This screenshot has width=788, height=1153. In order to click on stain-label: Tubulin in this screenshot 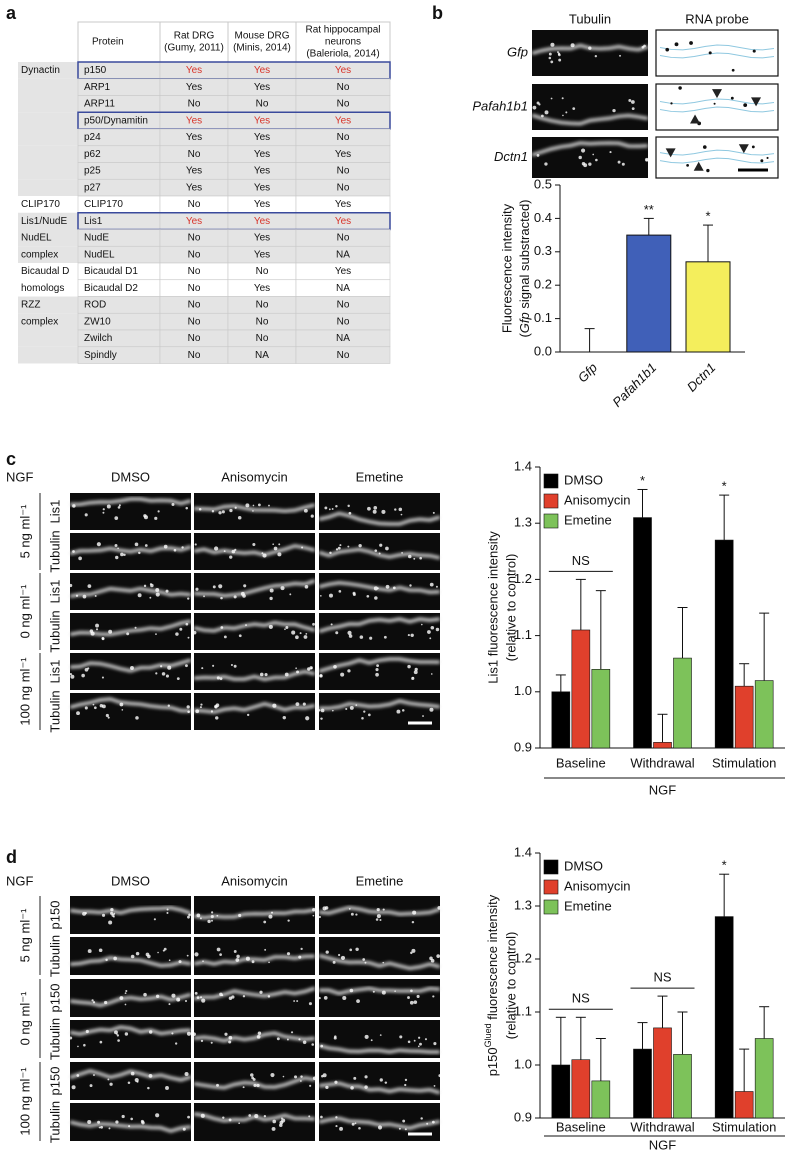, I will do `click(54, 551)`.